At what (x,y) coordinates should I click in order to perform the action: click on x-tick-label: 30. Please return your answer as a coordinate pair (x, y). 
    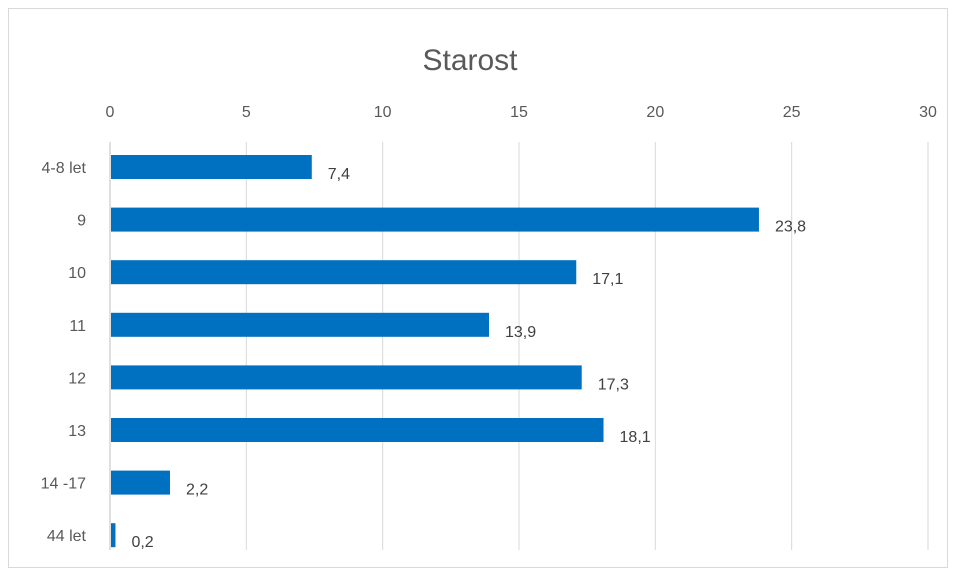
    Looking at the image, I should click on (928, 112).